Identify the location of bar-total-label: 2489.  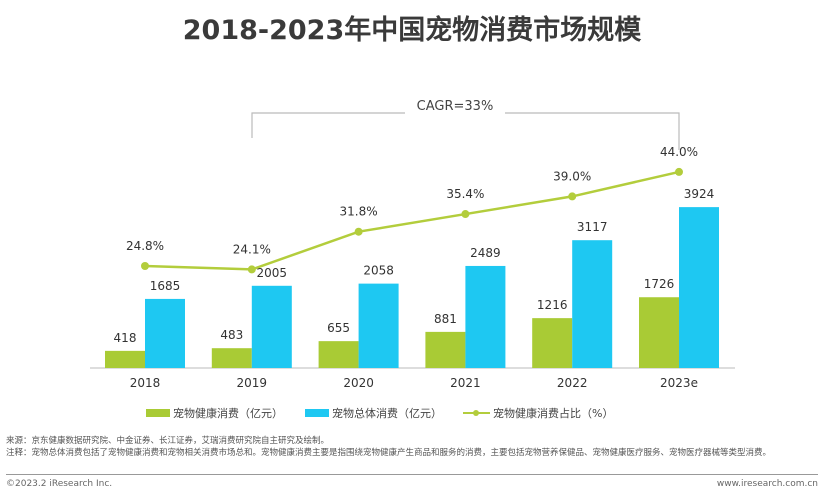
(485, 253).